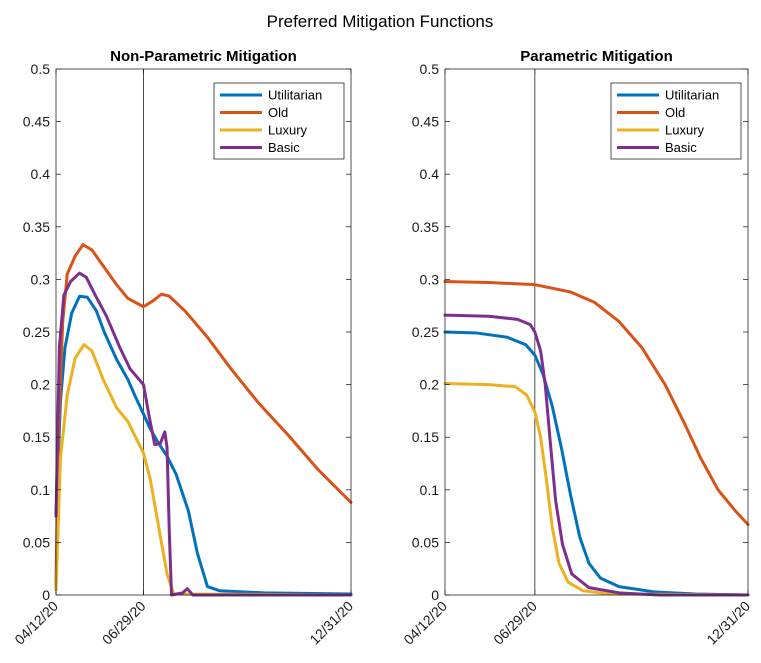 The width and height of the screenshot is (761, 663). Describe the element at coordinates (596, 56) in the screenshot. I see `panel-title: Parametric Mitigation` at that location.